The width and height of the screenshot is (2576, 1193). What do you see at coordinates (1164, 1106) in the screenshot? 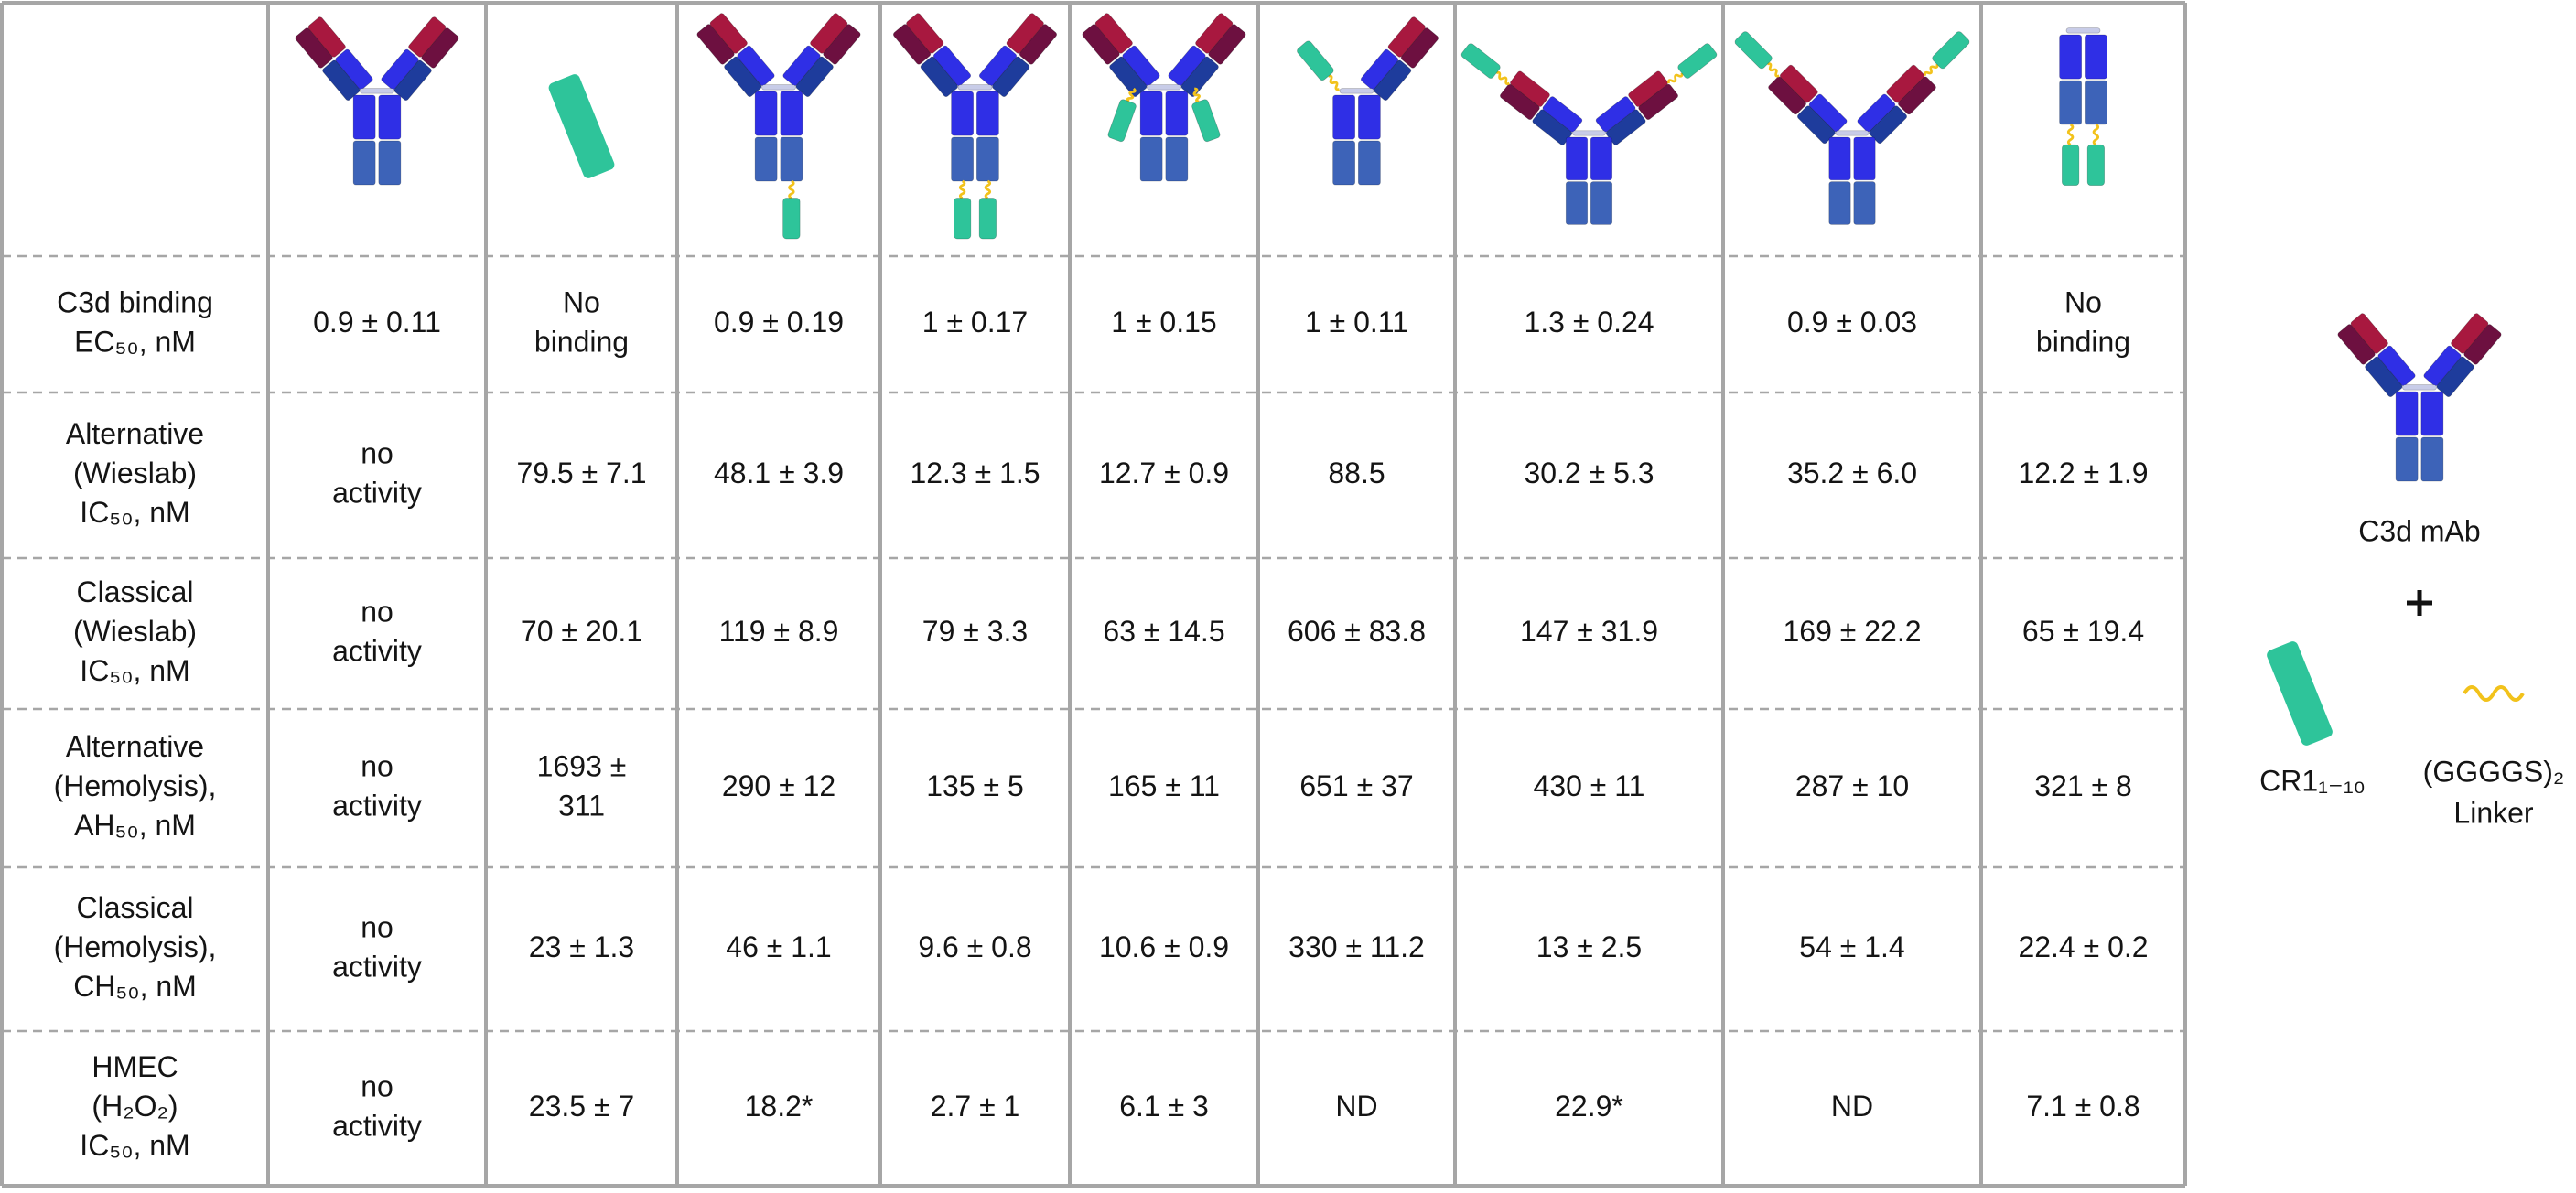
I see `cell-value: 6.1 ± 3` at bounding box center [1164, 1106].